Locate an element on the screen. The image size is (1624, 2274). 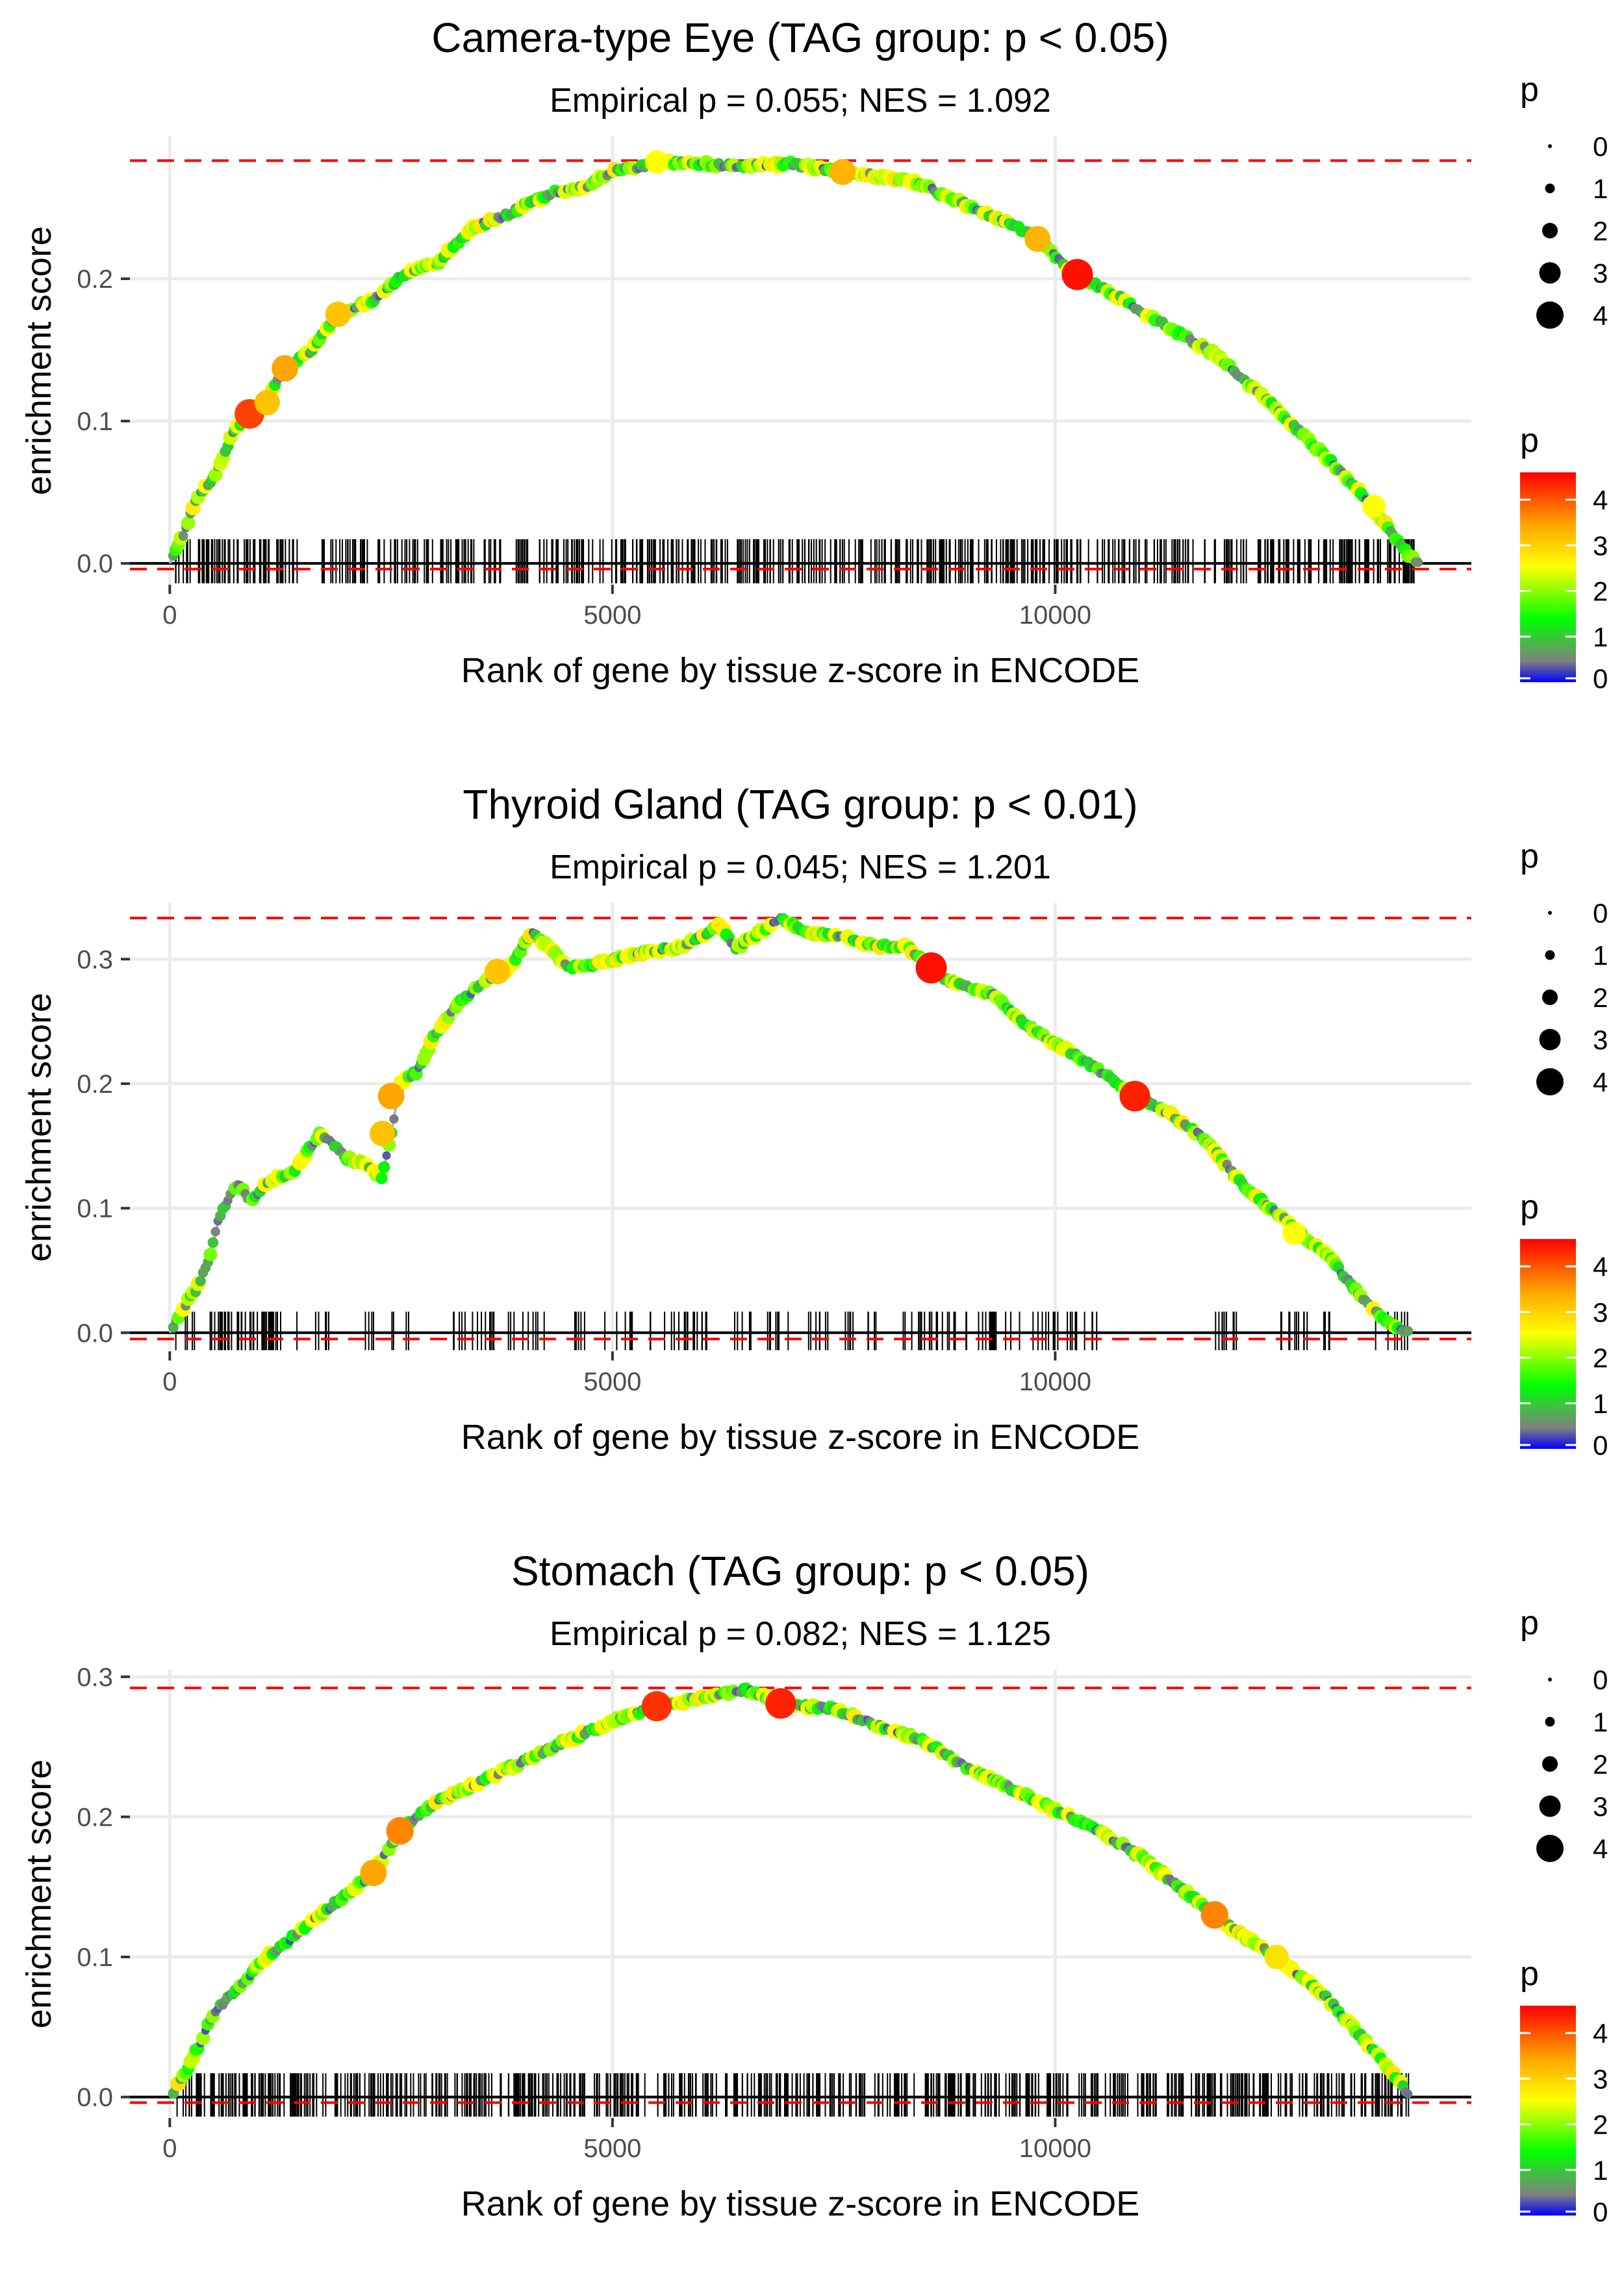
es-curve is located at coordinates (789, 1126).